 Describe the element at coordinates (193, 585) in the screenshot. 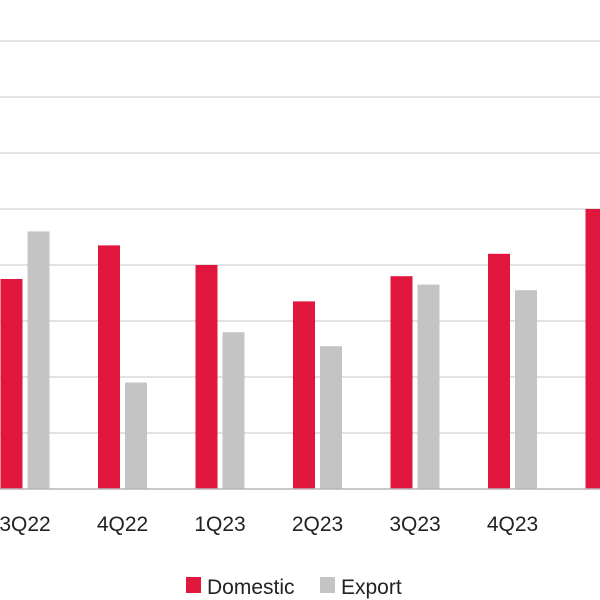

I see `legend-swatch-domestic` at that location.